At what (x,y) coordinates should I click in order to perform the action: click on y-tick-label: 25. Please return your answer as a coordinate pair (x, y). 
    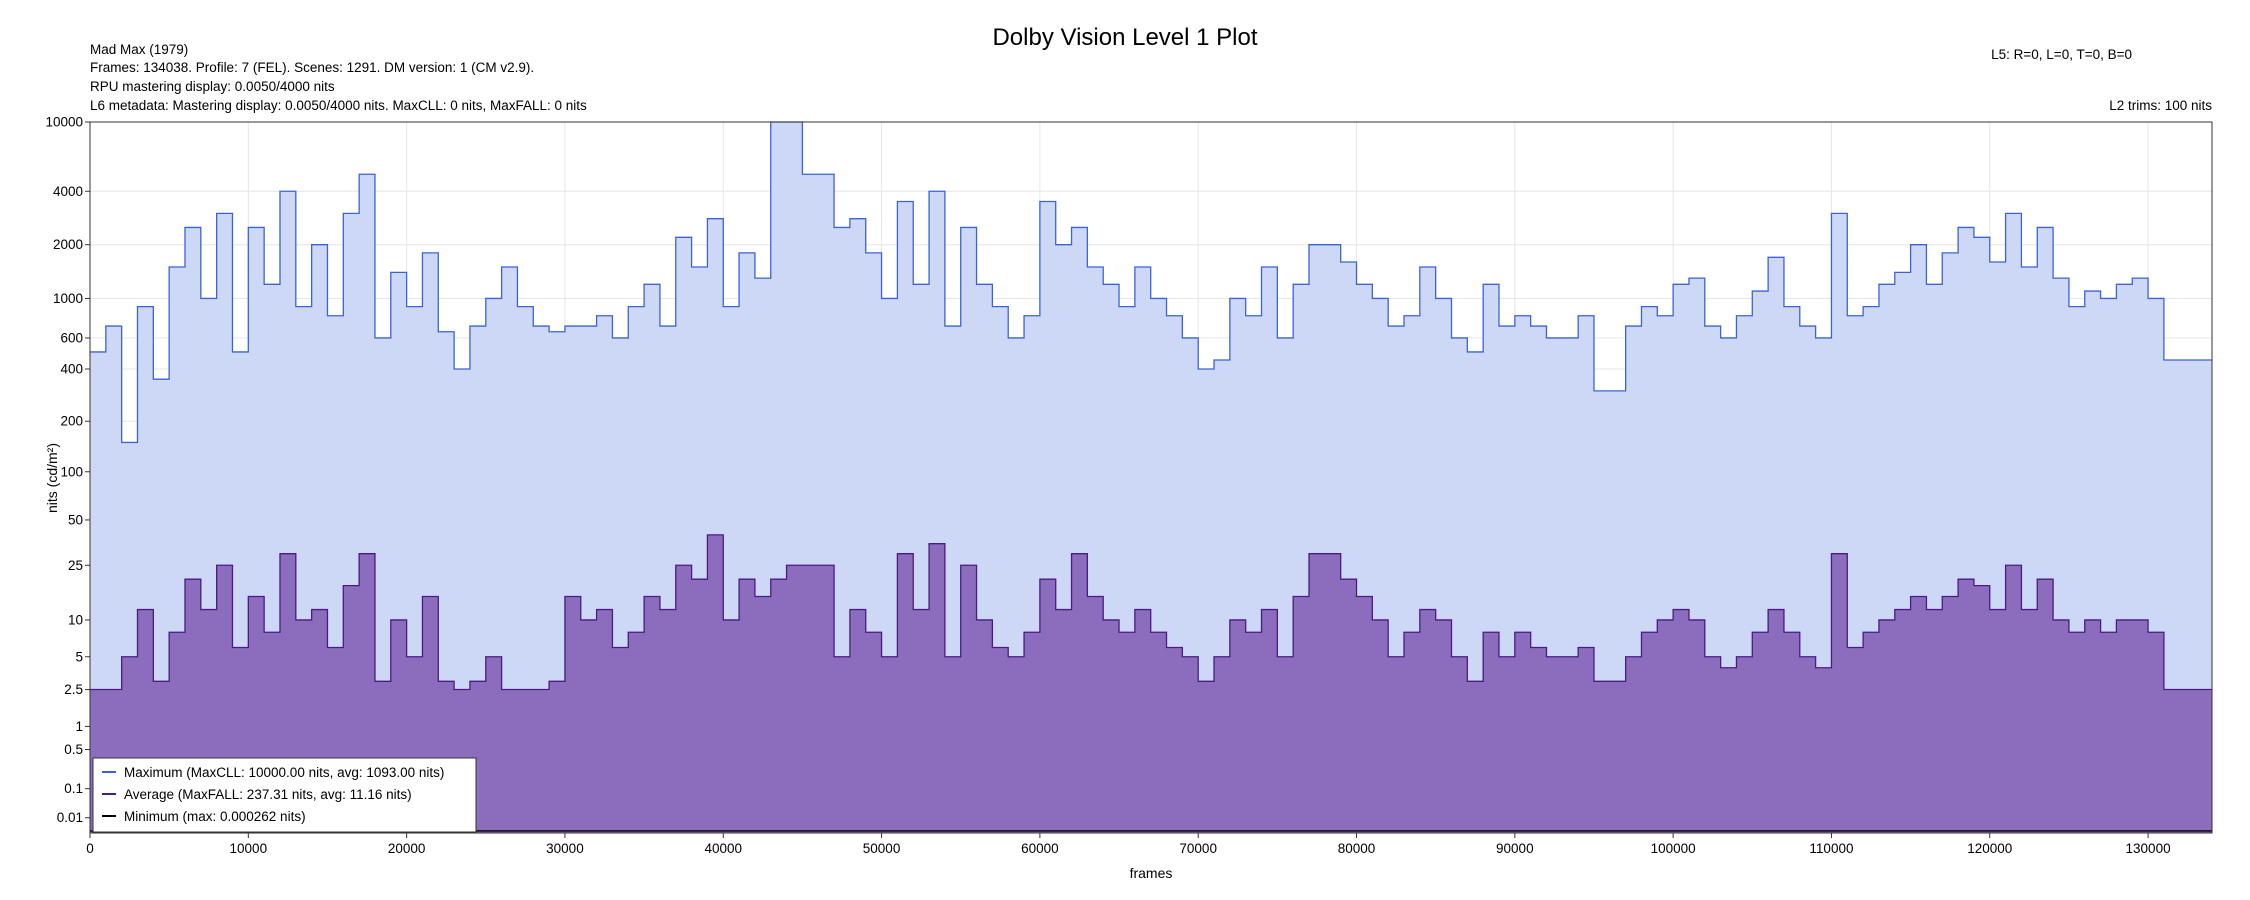
    Looking at the image, I should click on (75, 565).